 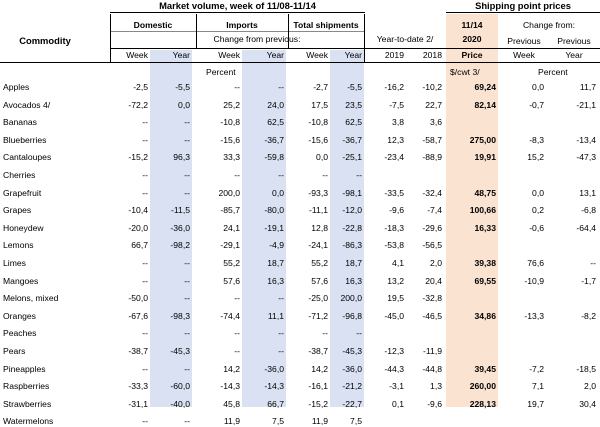 What do you see at coordinates (588, 315) in the screenshot?
I see `previous-year-cell: -8,2` at bounding box center [588, 315].